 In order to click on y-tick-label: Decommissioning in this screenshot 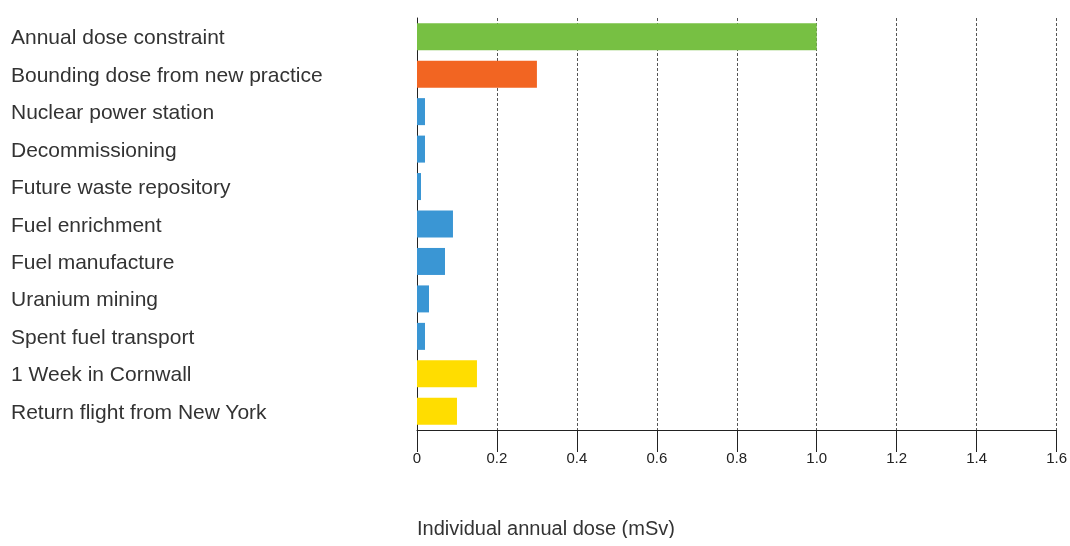, I will do `click(94, 149)`.